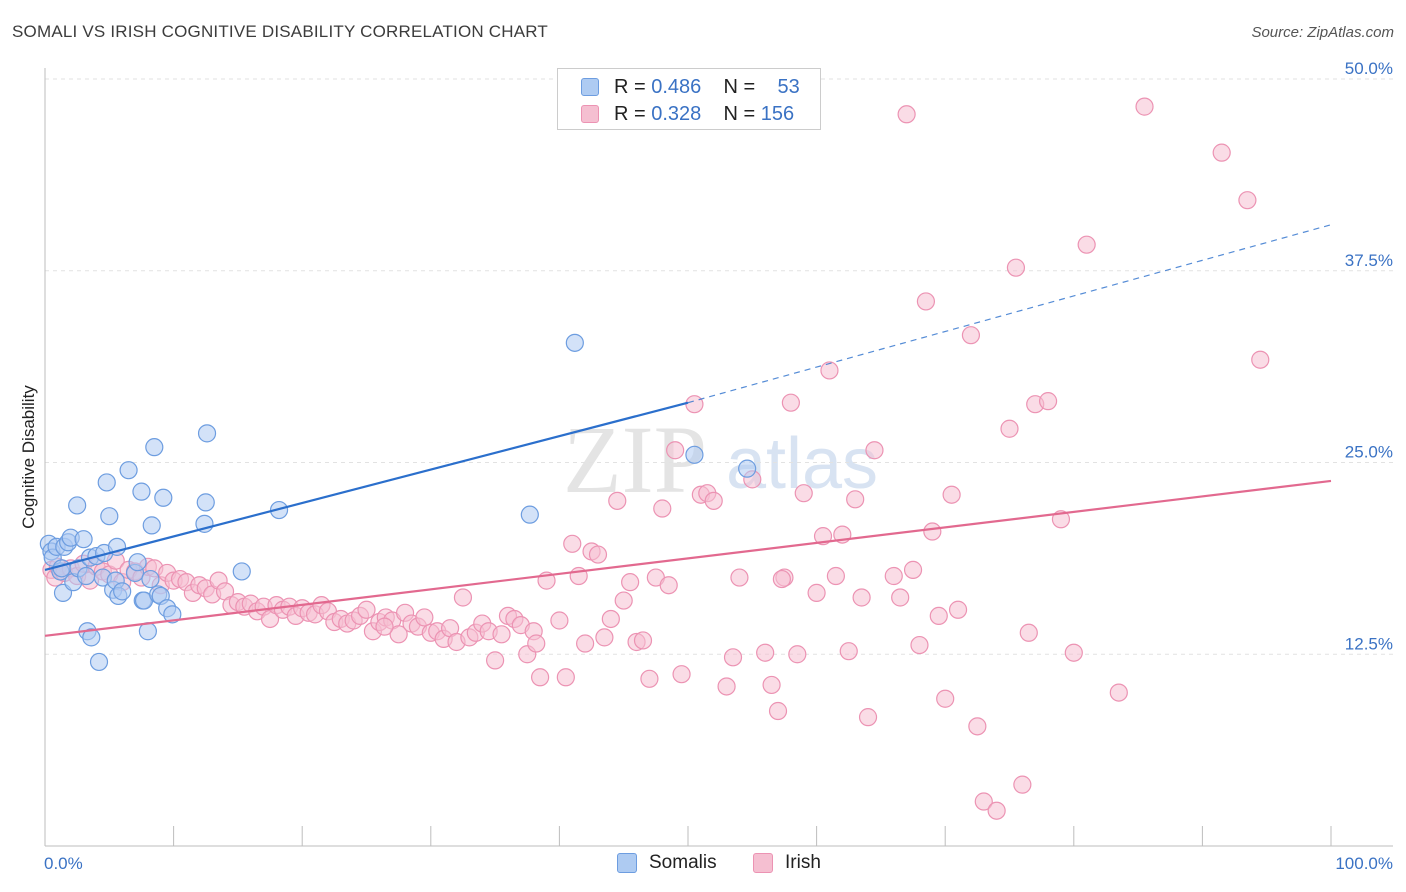  I want to click on legend-item-irish: Irish, so click(787, 863).